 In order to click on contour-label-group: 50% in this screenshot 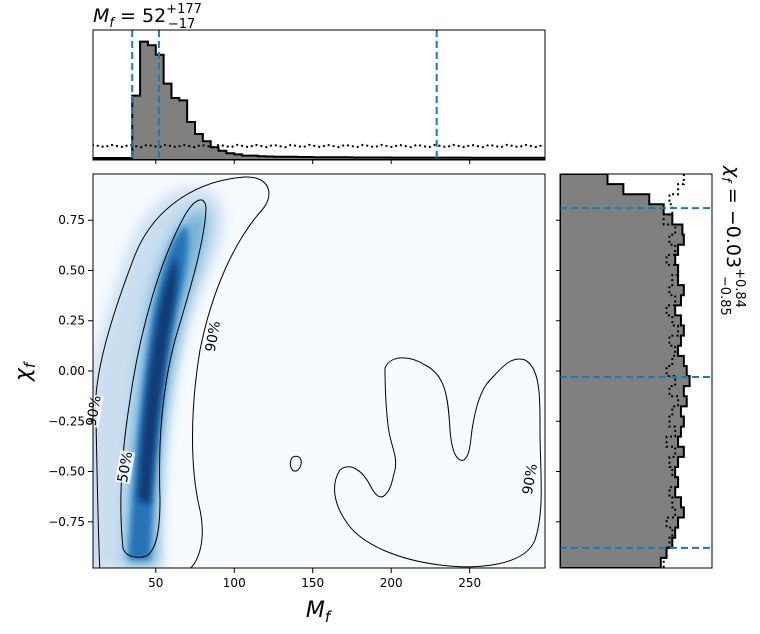, I will do `click(125, 467)`.